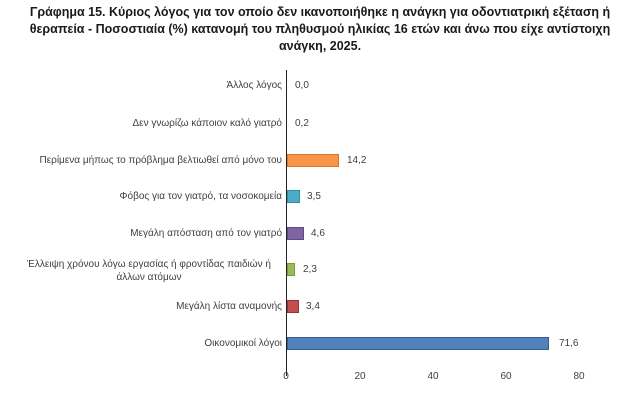  Describe the element at coordinates (200, 196) in the screenshot. I see `category-label: Φόβος για τον γιατρό, τα νοσοκομεία` at that location.